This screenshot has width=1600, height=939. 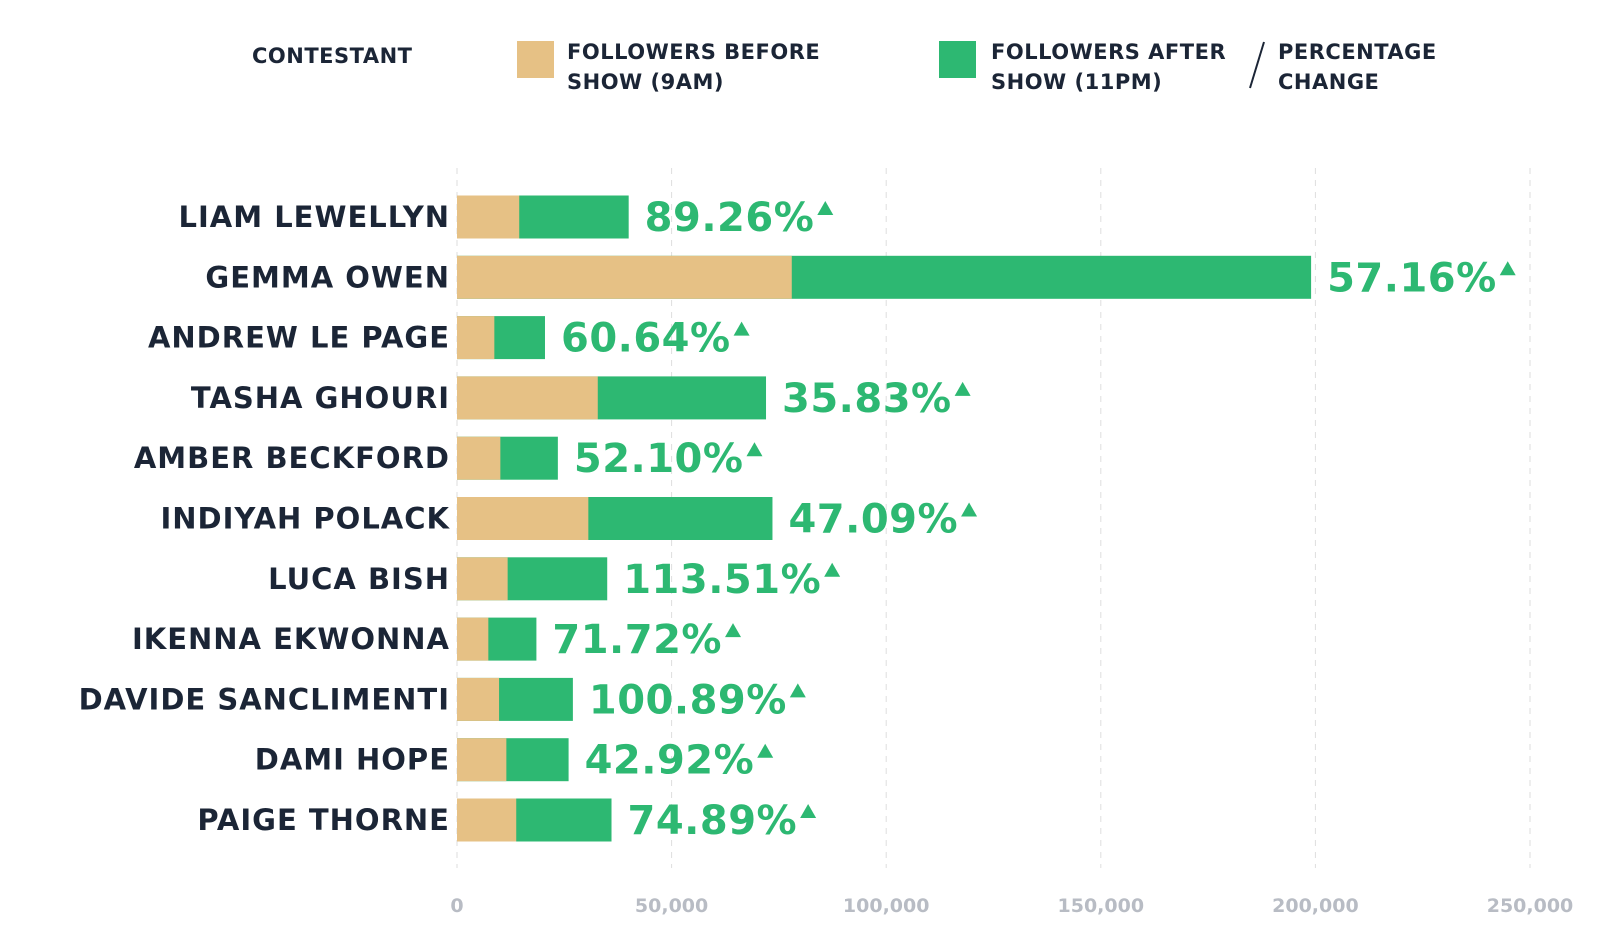 What do you see at coordinates (957, 59) in the screenshot?
I see `legend-after-swatch` at bounding box center [957, 59].